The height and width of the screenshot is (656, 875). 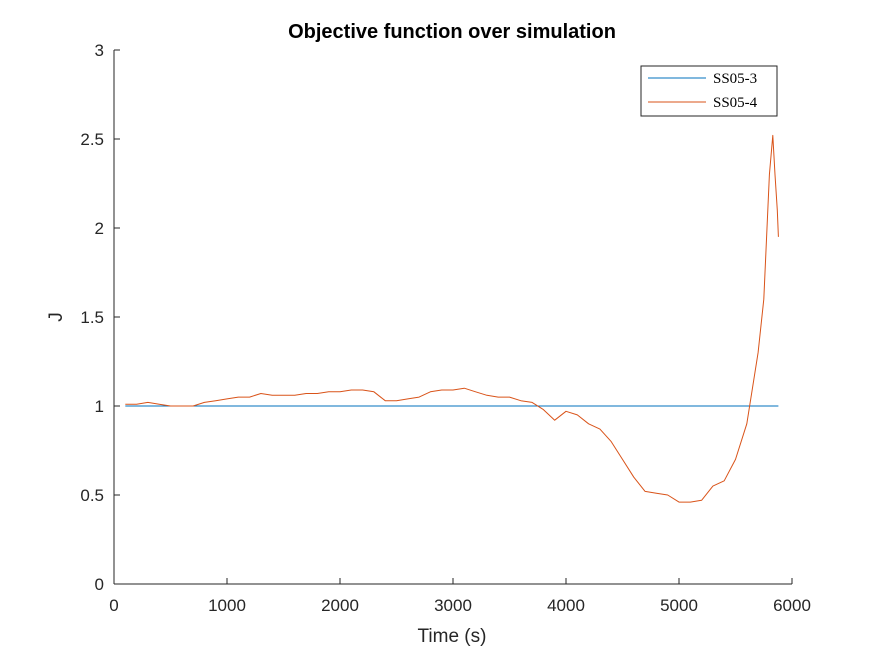 What do you see at coordinates (92, 139) in the screenshot?
I see `y-tick-label: 2.5` at bounding box center [92, 139].